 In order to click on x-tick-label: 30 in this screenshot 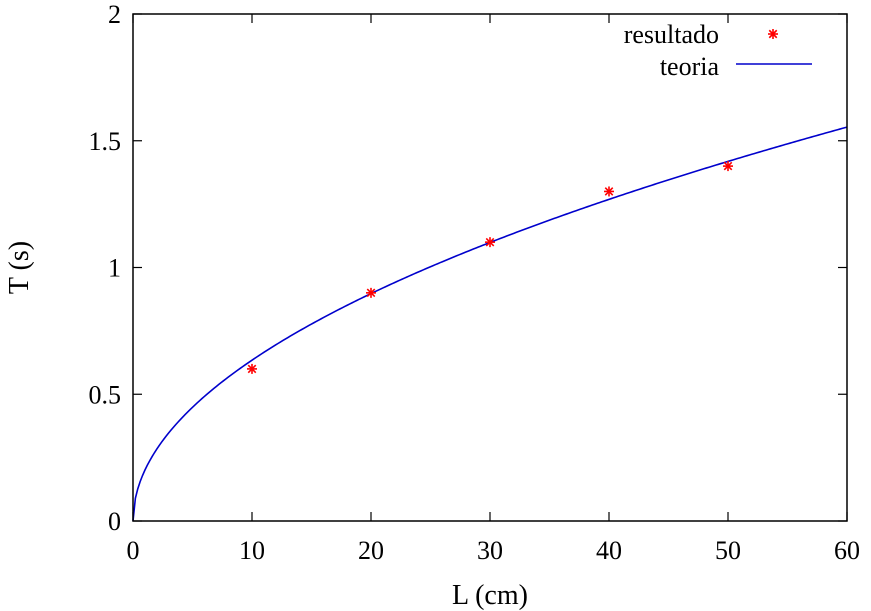, I will do `click(490, 550)`.